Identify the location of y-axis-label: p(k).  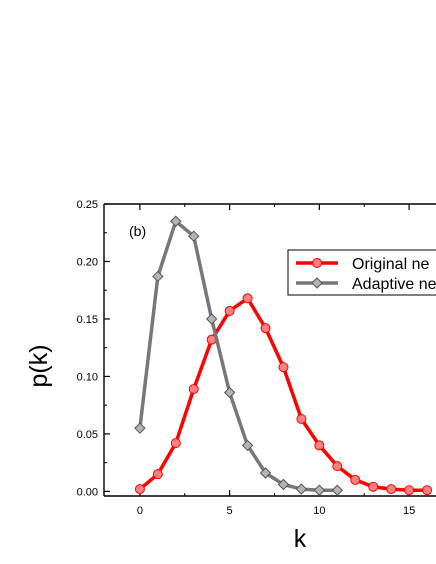
(39, 365).